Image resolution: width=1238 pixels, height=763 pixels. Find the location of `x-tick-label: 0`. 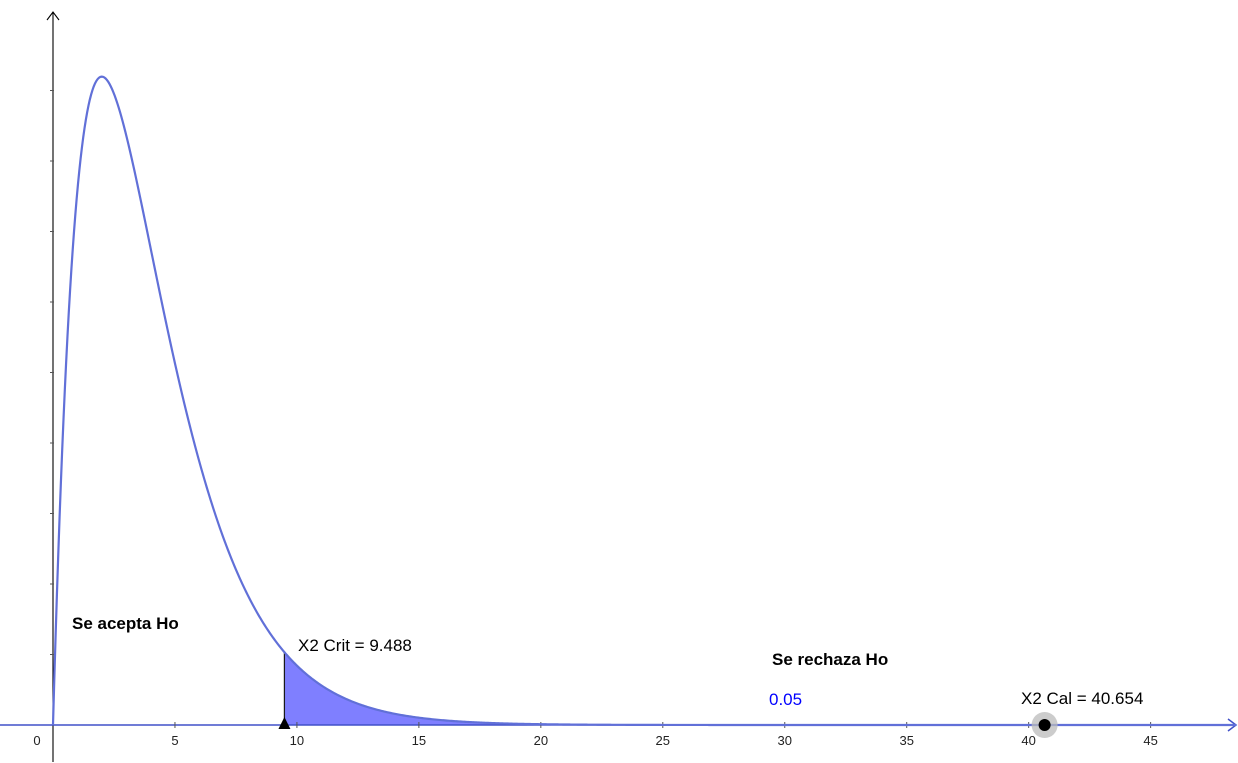

x-tick-label: 0 is located at coordinates (36, 740).